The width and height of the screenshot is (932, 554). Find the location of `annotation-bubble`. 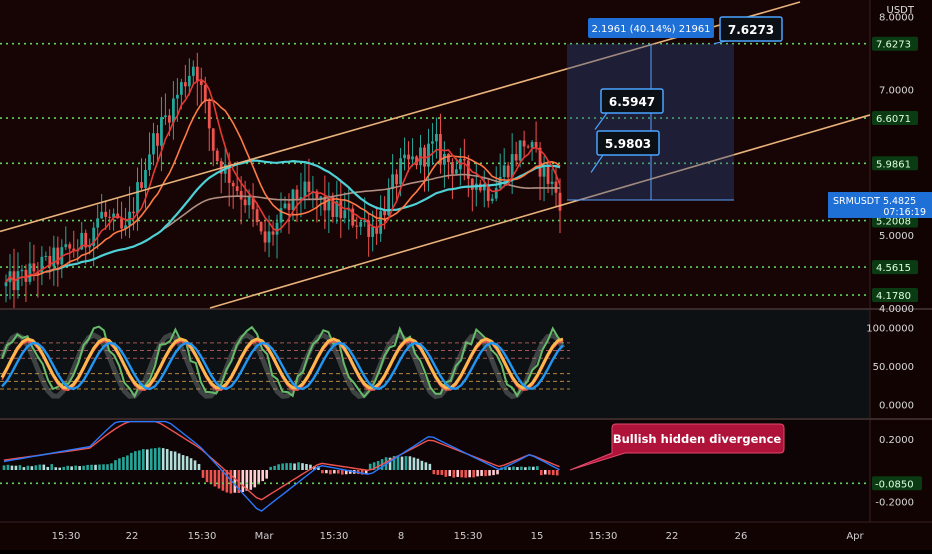

annotation-bubble is located at coordinates (677, 447).